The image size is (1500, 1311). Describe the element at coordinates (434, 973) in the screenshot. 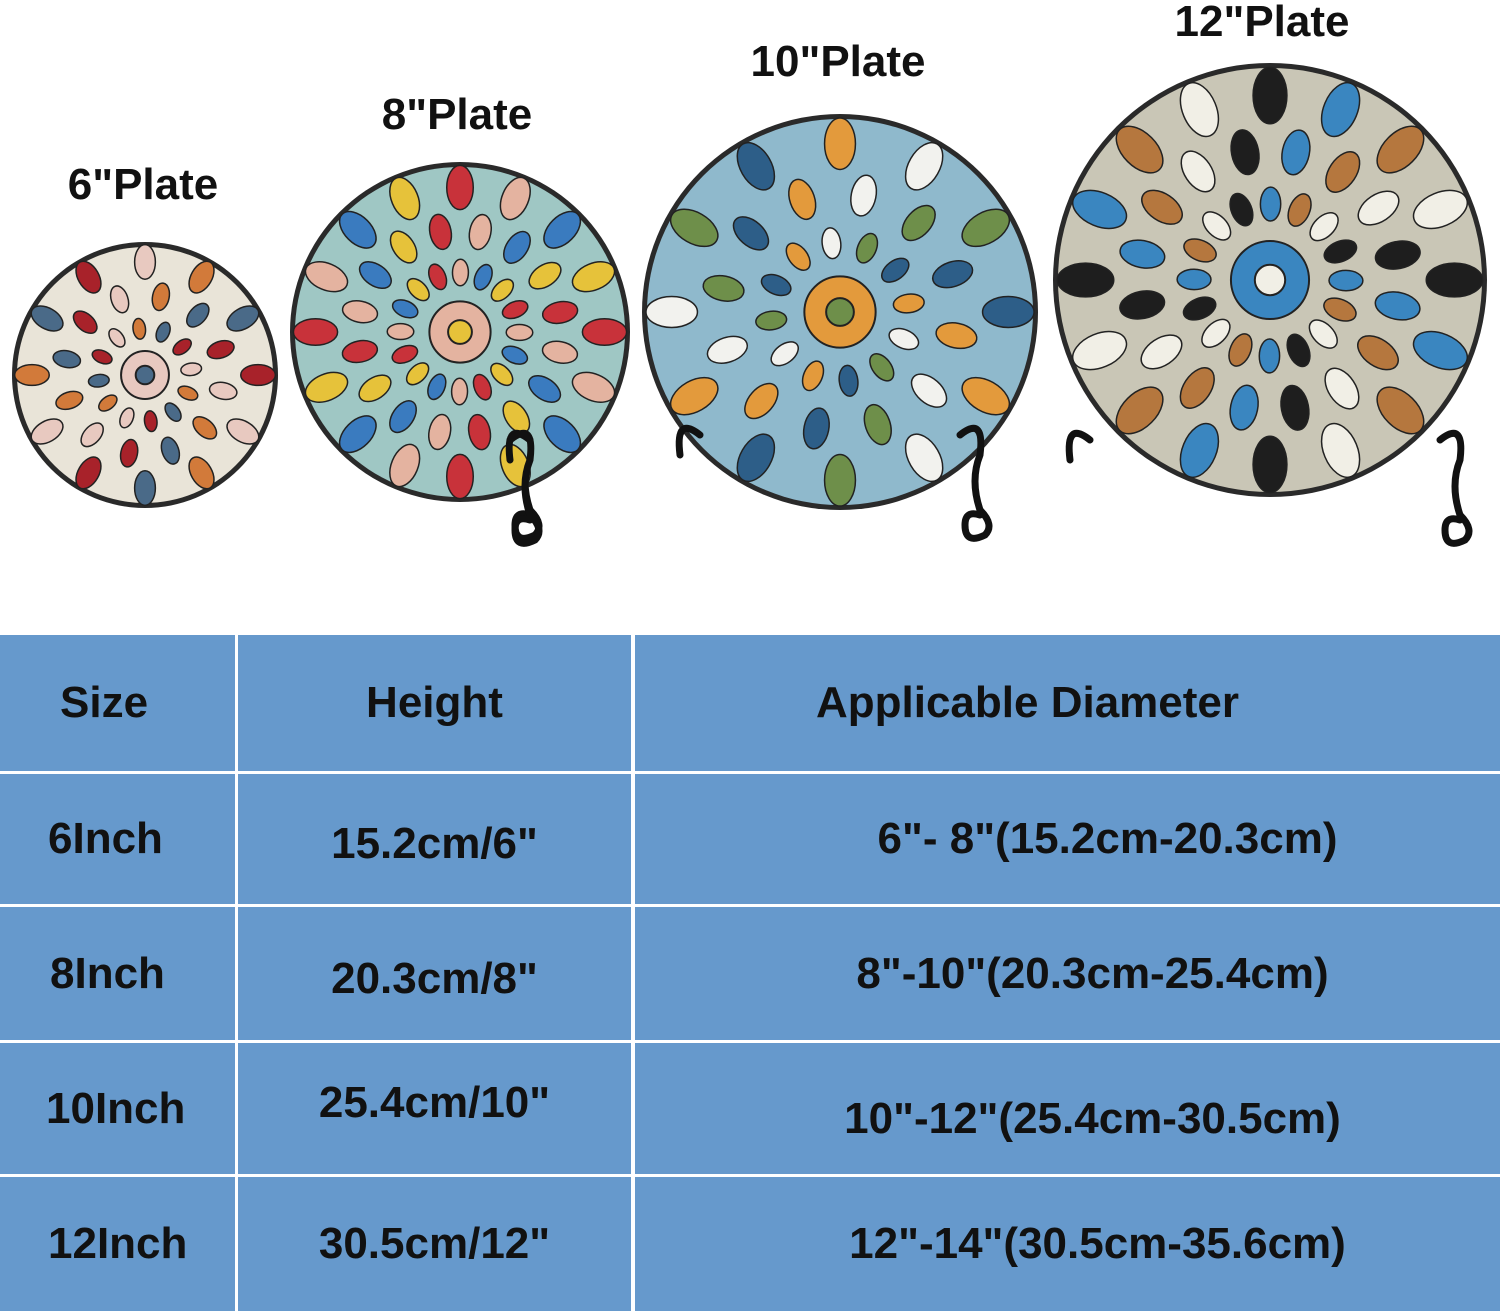

I see `row-height: 20.3cm/8"` at that location.